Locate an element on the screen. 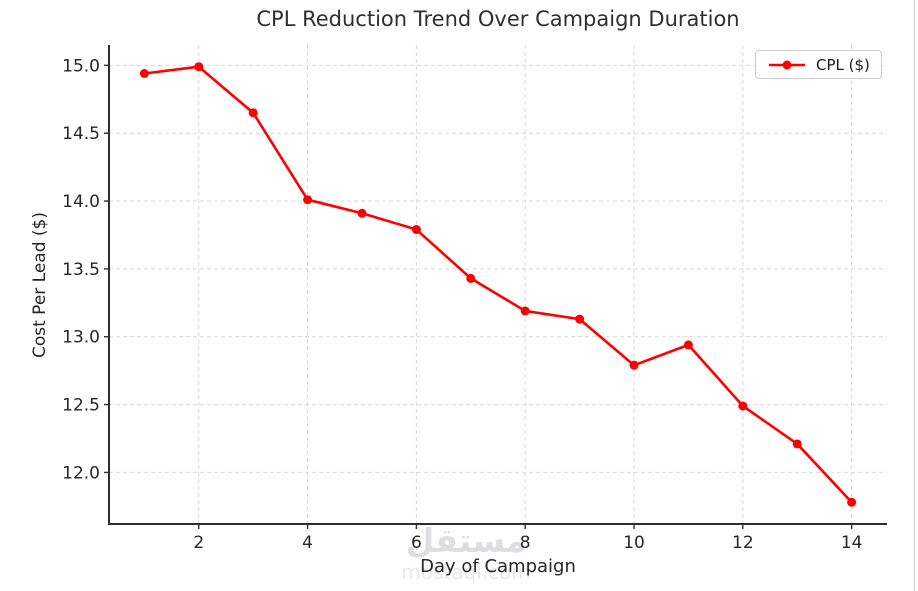  x-tick-label: 10 is located at coordinates (634, 543).